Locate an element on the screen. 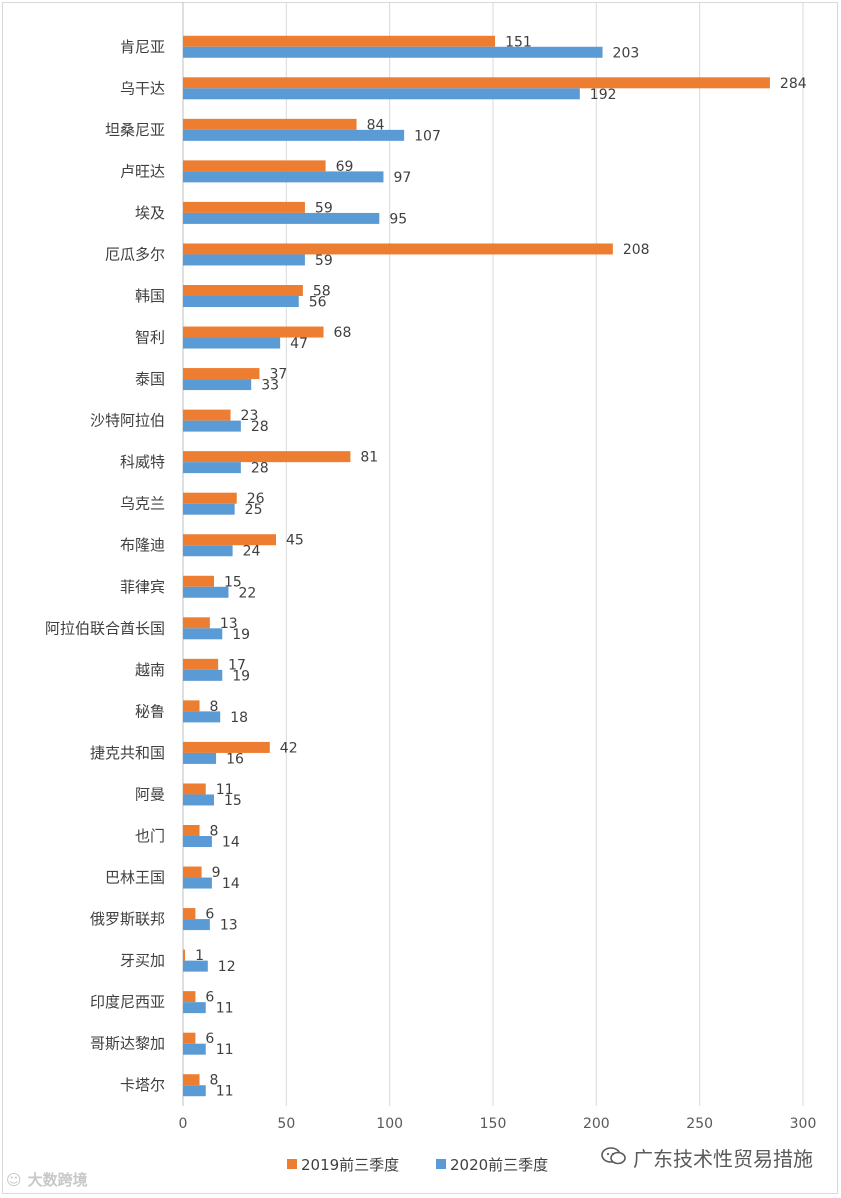 The width and height of the screenshot is (841, 1198). category-label: 沙特阿拉伯 is located at coordinates (127, 421).